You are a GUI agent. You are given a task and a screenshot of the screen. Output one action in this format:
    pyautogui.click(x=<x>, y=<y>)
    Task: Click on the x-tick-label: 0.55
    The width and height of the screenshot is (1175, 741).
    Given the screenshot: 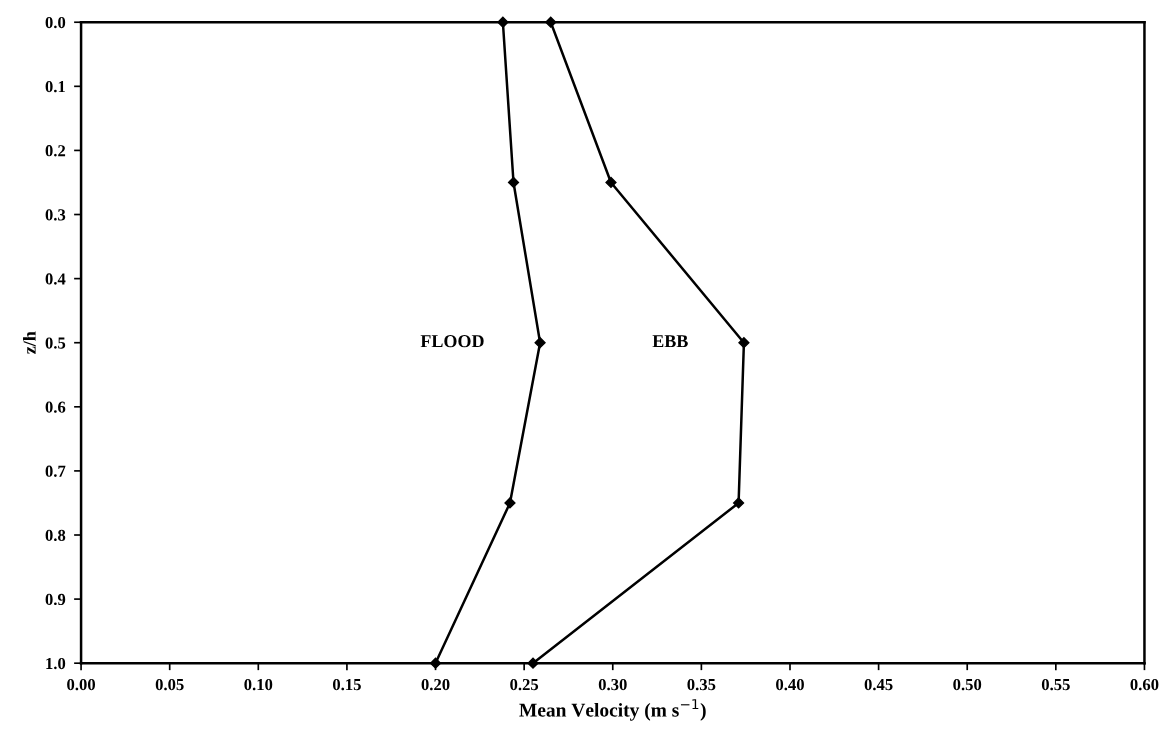 What is the action you would take?
    pyautogui.click(x=1055, y=684)
    